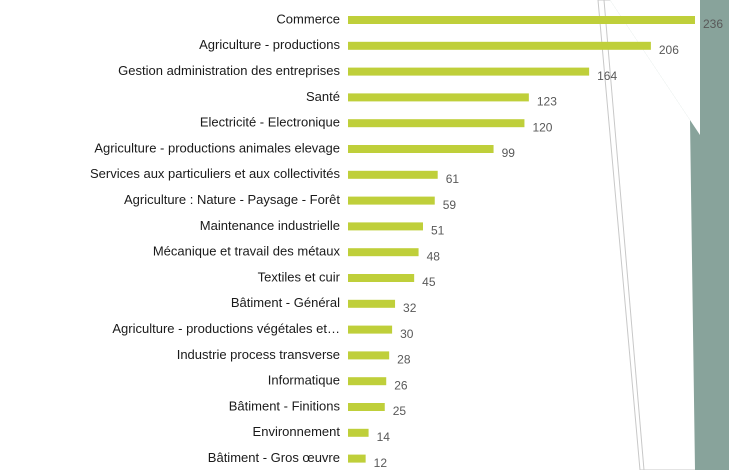  Describe the element at coordinates (434, 256) in the screenshot. I see `data-label: 48` at that location.